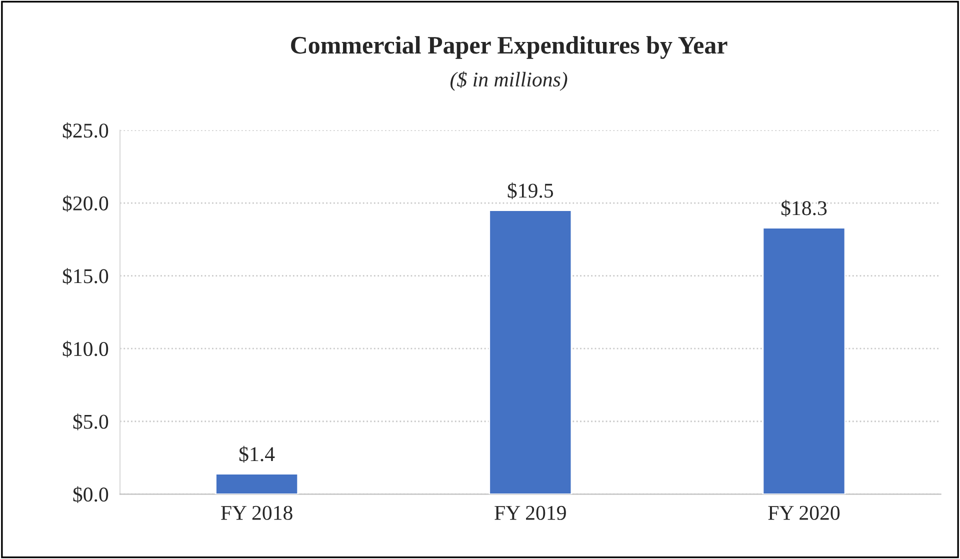  Describe the element at coordinates (85, 276) in the screenshot. I see `y-tick-label: $15.0` at that location.